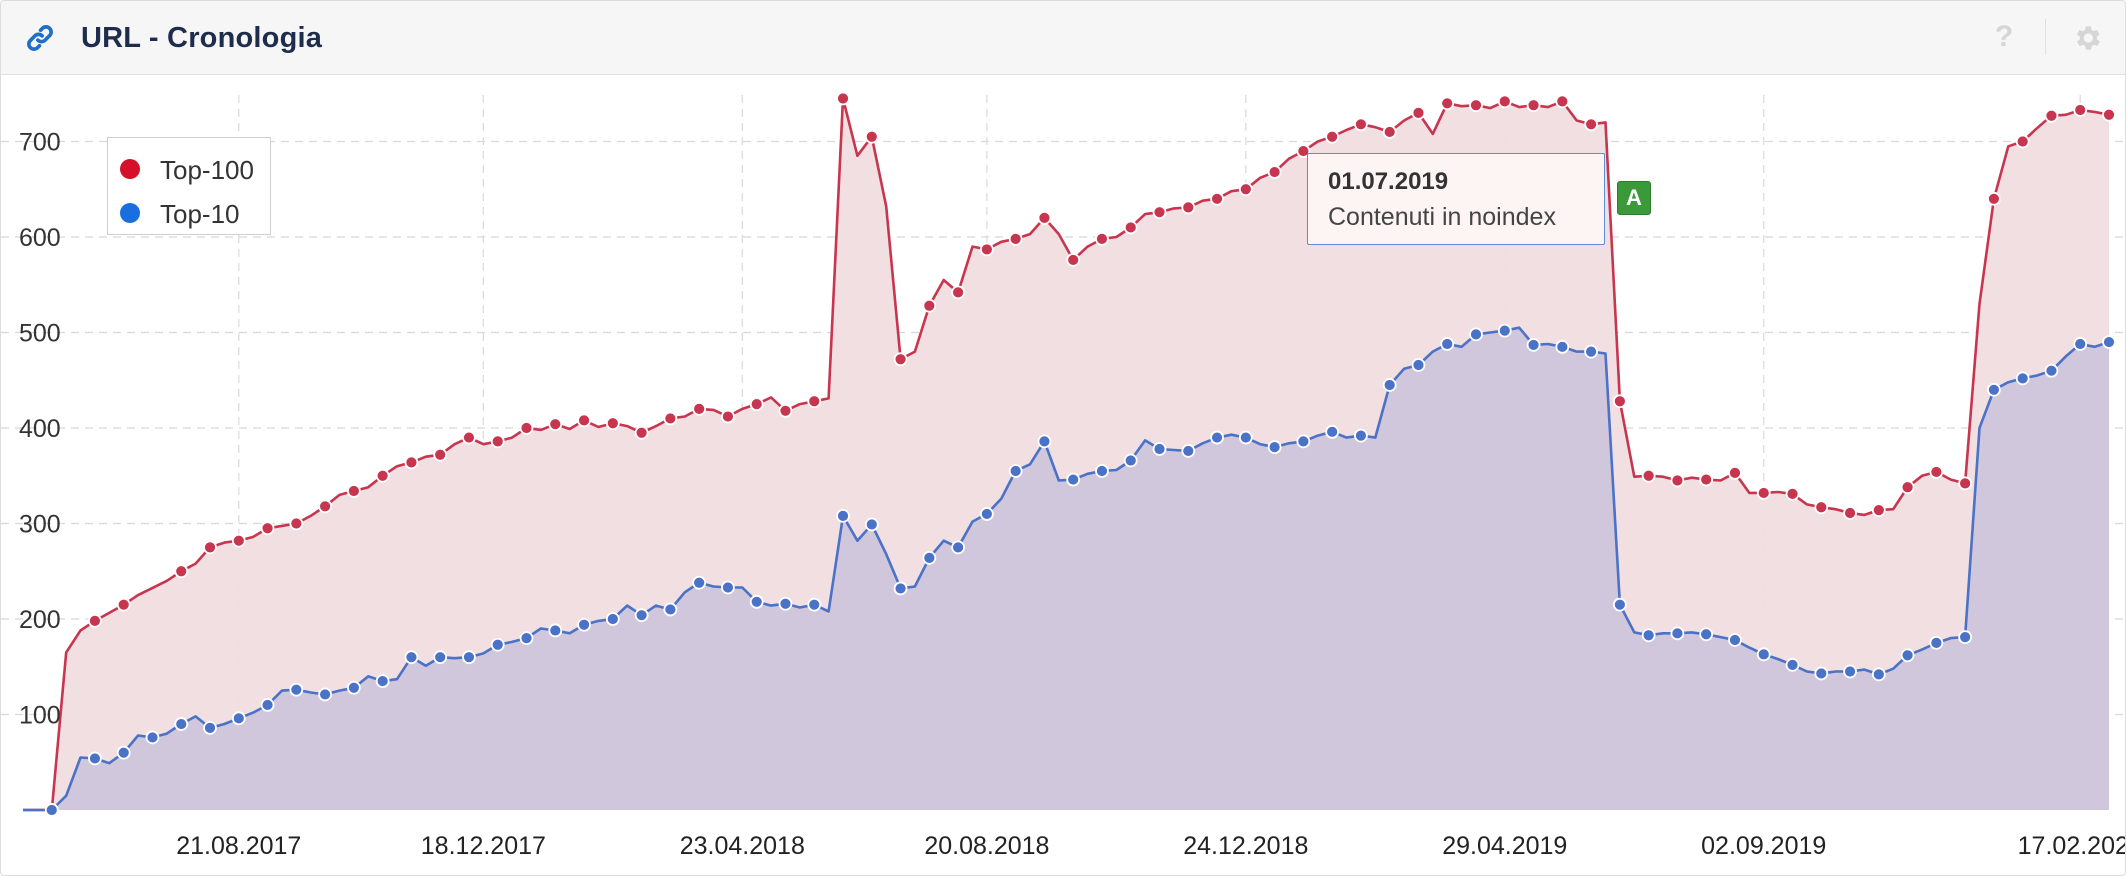 The width and height of the screenshot is (2126, 876). What do you see at coordinates (40, 38) in the screenshot?
I see `link-icon` at bounding box center [40, 38].